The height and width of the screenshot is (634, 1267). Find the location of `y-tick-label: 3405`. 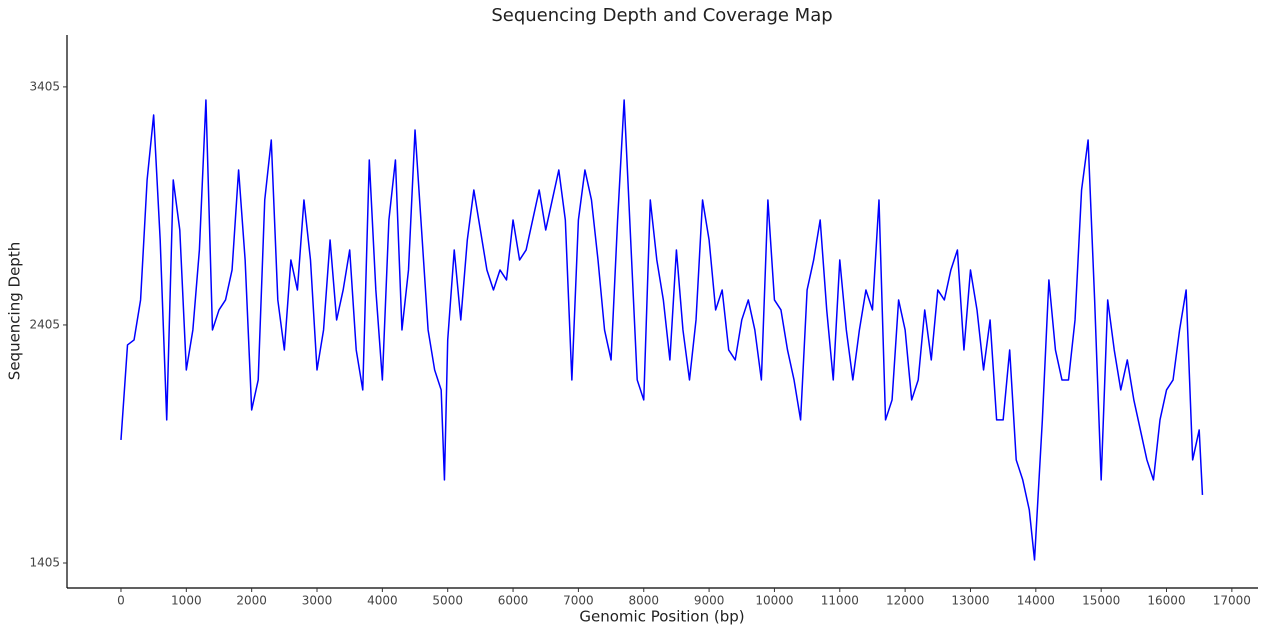

y-tick-label: 3405 is located at coordinates (44, 86).